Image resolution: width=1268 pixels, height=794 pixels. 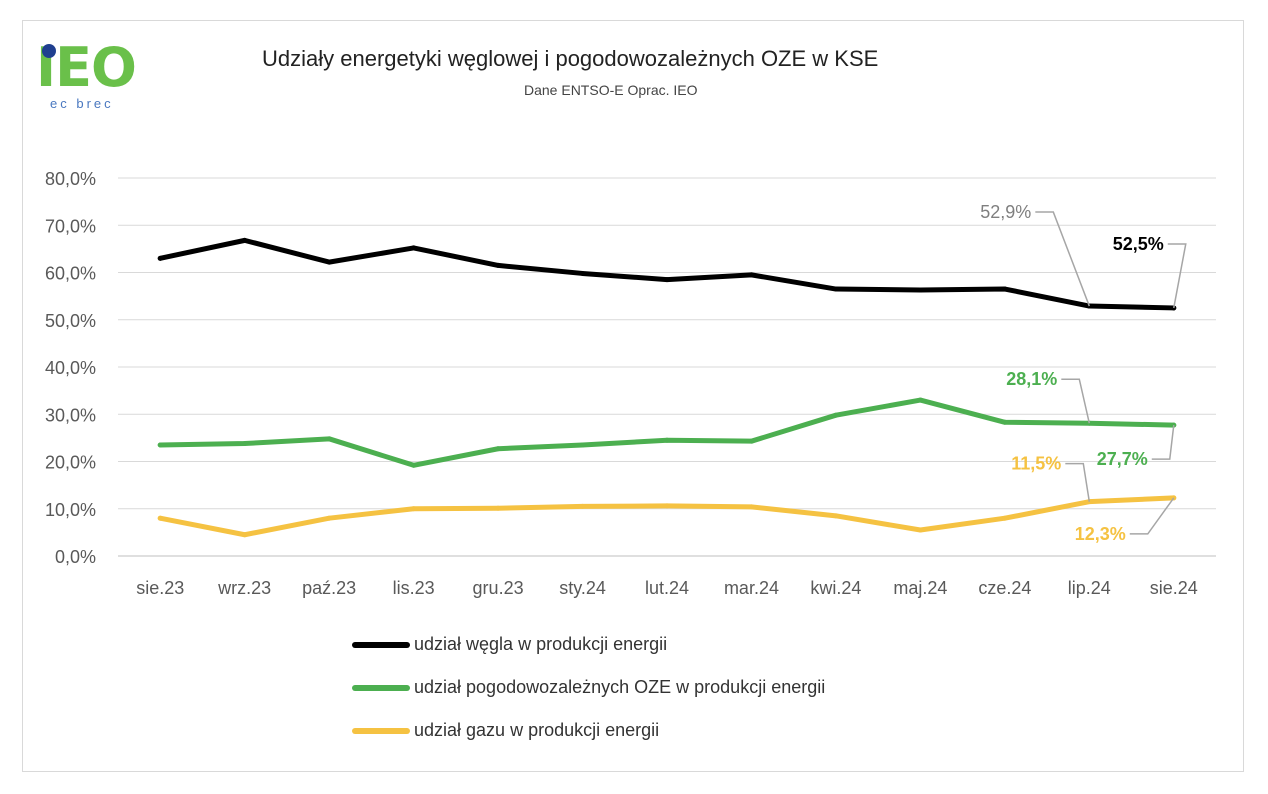 What do you see at coordinates (1100, 534) in the screenshot?
I see `data-label: 12,3%` at bounding box center [1100, 534].